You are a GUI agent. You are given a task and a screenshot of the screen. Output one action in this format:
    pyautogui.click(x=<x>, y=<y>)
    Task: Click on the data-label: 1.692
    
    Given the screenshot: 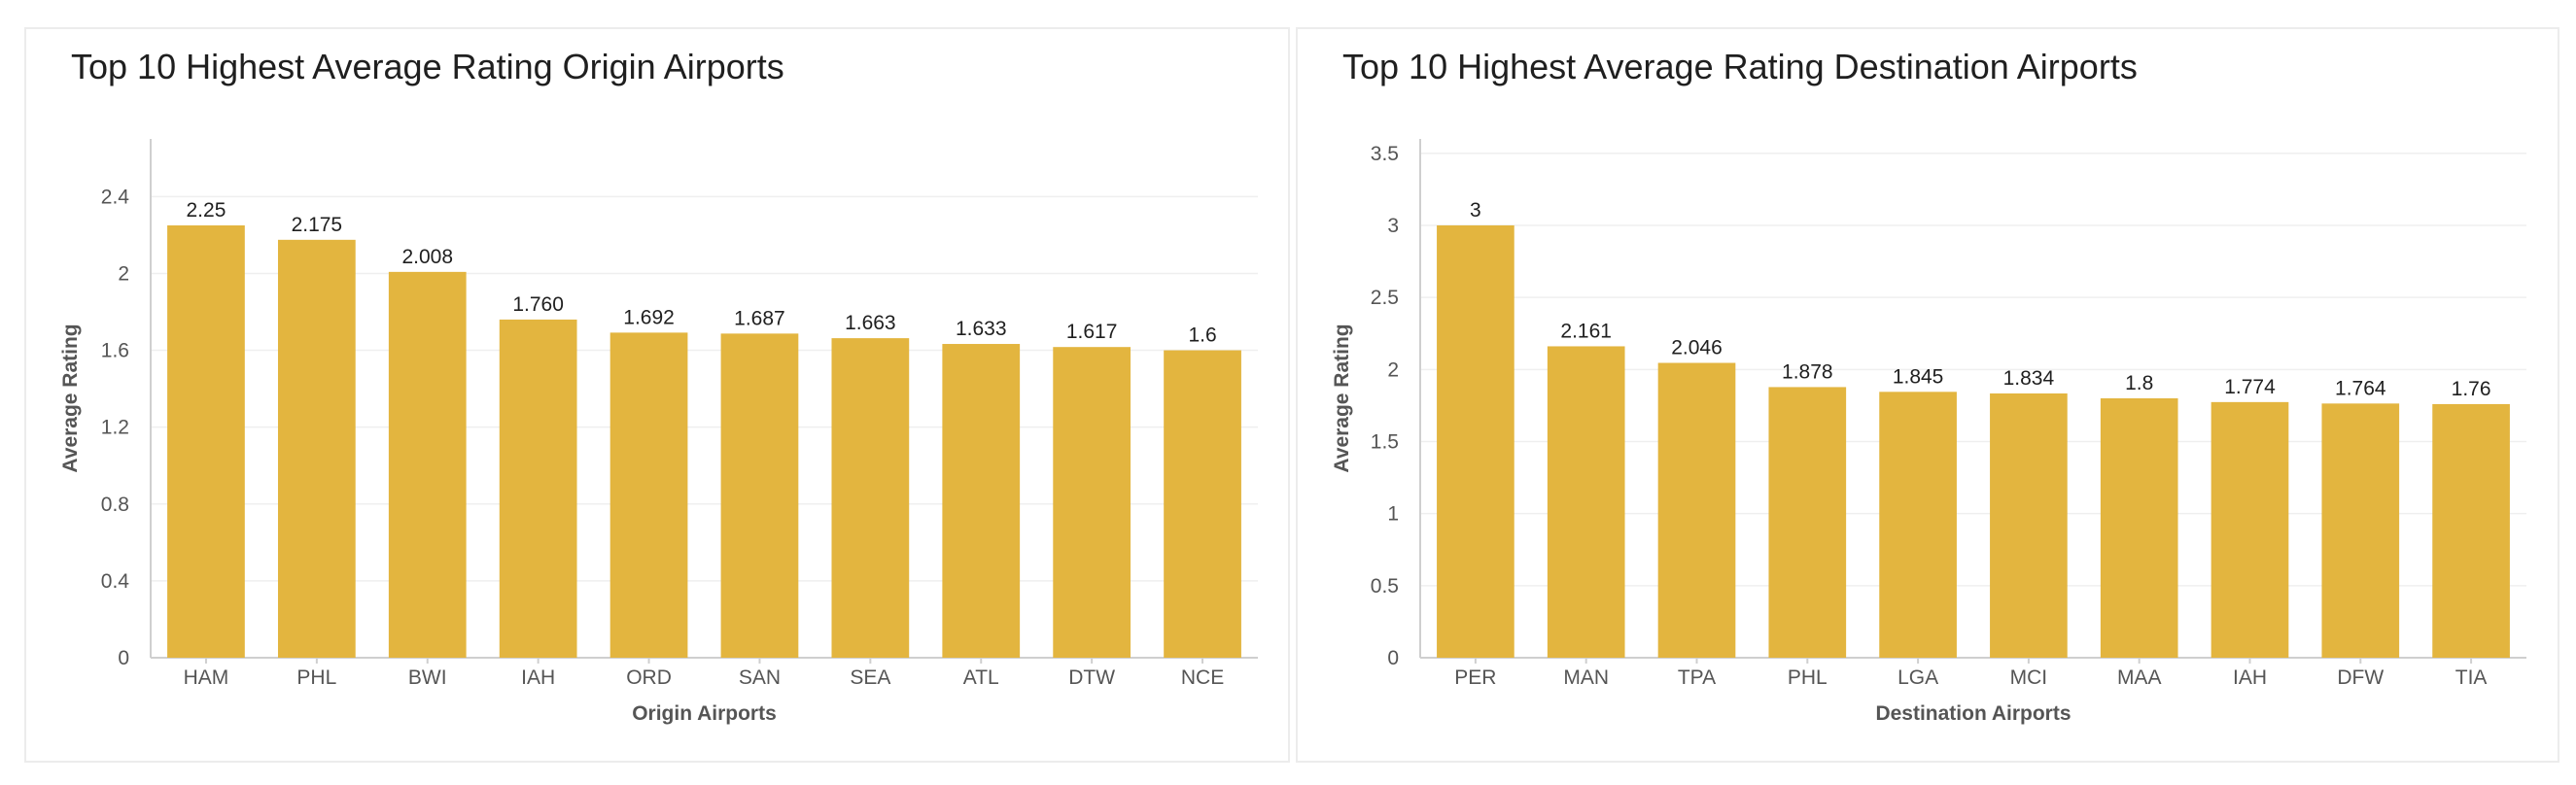 What is the action you would take?
    pyautogui.click(x=649, y=317)
    